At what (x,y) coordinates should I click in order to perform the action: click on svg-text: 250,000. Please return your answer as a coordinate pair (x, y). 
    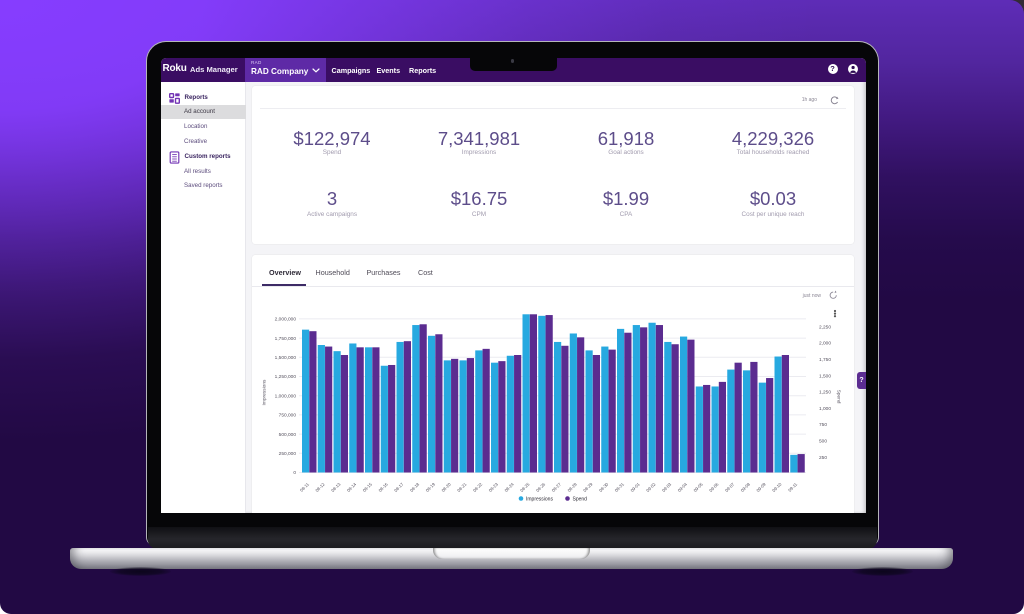
    Looking at the image, I should click on (288, 454).